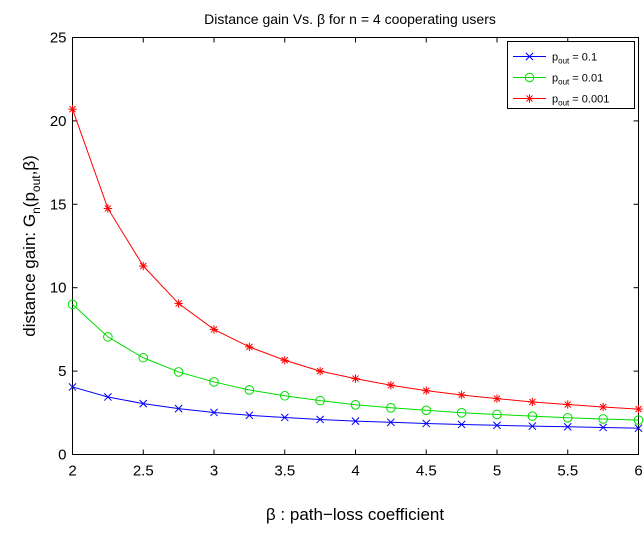 The width and height of the screenshot is (644, 533). I want to click on chart-title-prefix: Distance gain Vs., so click(260, 19).